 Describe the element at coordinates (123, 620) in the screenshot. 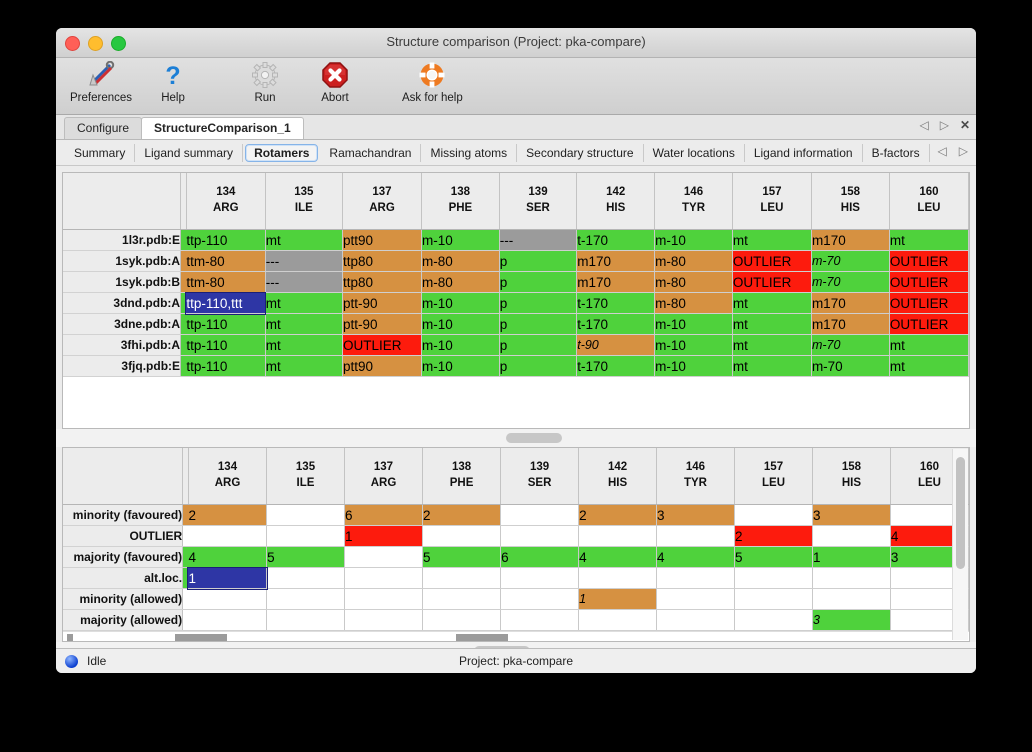

I see `row-header: majority (allowed)` at that location.